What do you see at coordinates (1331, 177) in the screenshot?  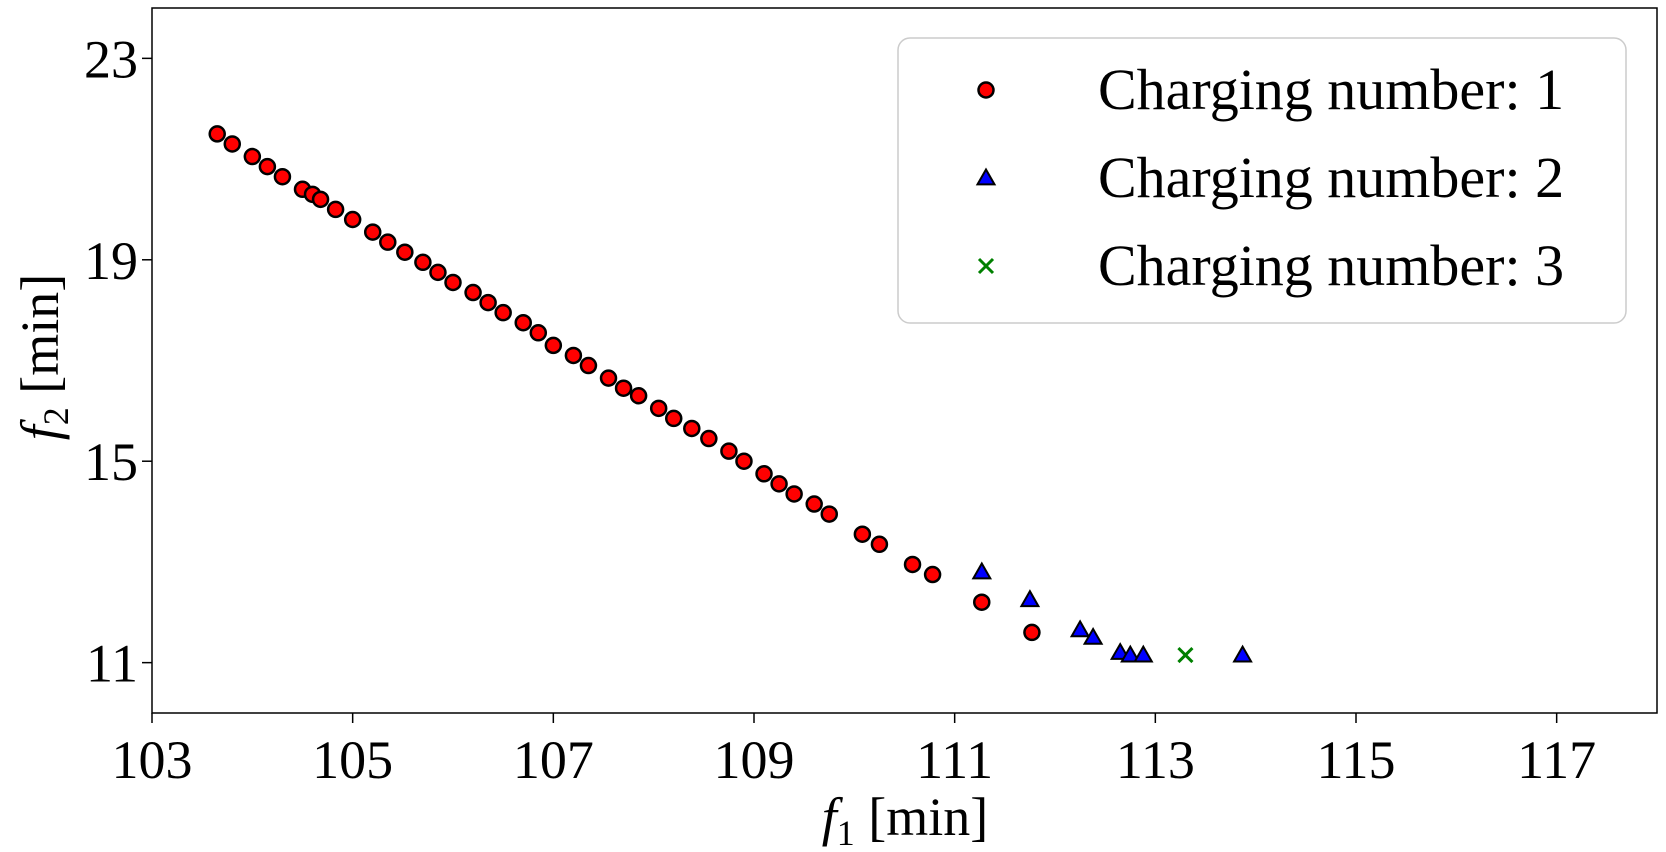 I see `legend-entry-charging-2: Charging number: 2` at bounding box center [1331, 177].